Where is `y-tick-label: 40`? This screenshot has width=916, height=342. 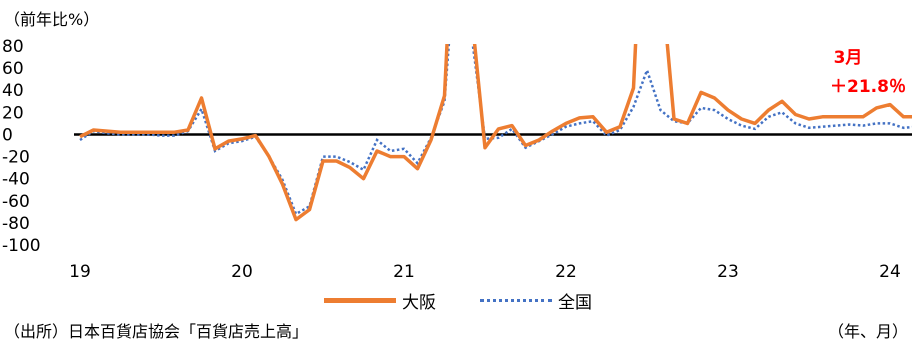 y-tick-label: 40 is located at coordinates (13, 91).